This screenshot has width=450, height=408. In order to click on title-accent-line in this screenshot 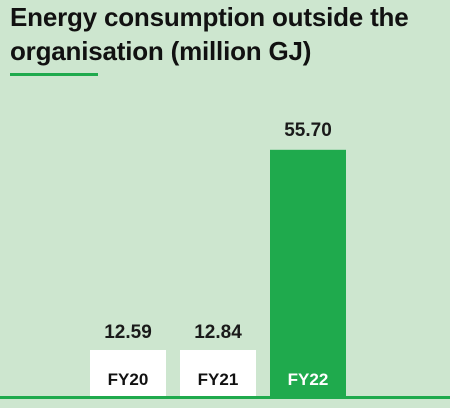, I will do `click(54, 74)`.